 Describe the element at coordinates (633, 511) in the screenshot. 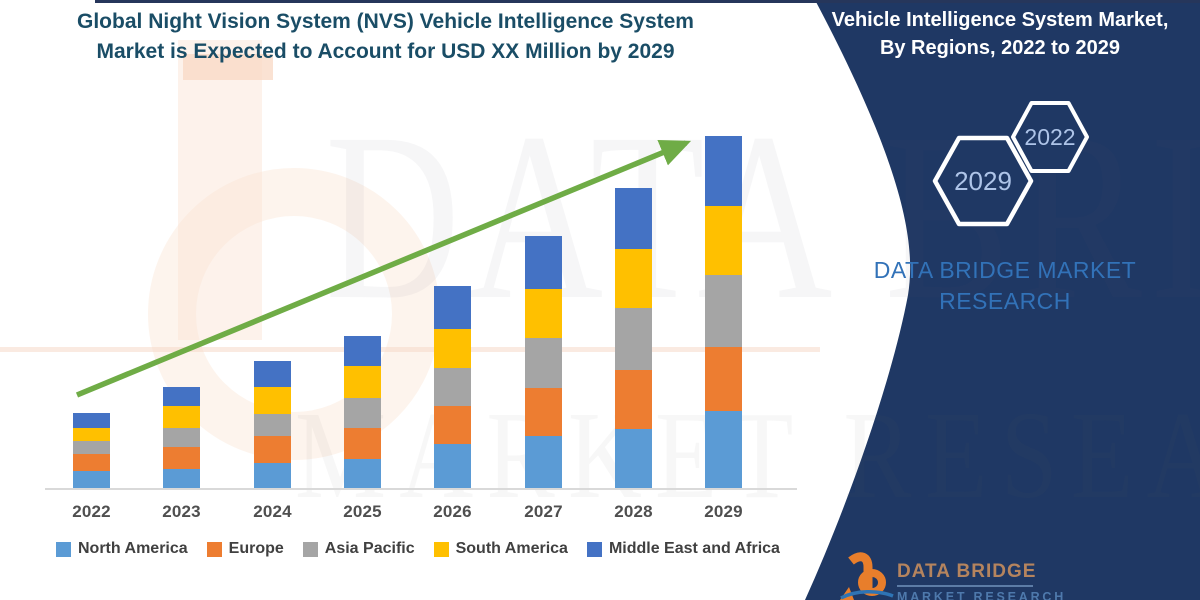

I see `x-axis-label-2028: 2028` at that location.